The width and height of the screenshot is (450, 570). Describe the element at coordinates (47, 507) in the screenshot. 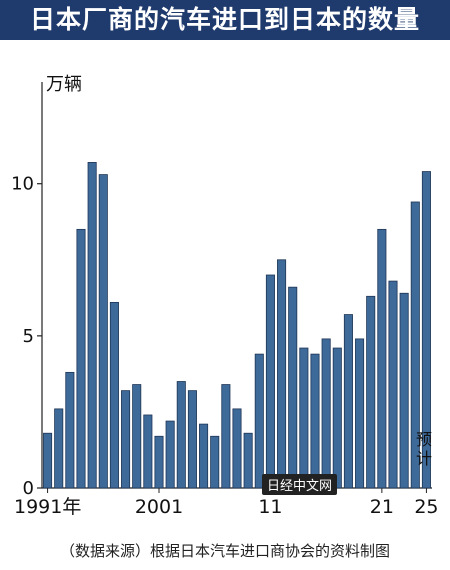

I see `x-tick-label: 1991年` at that location.